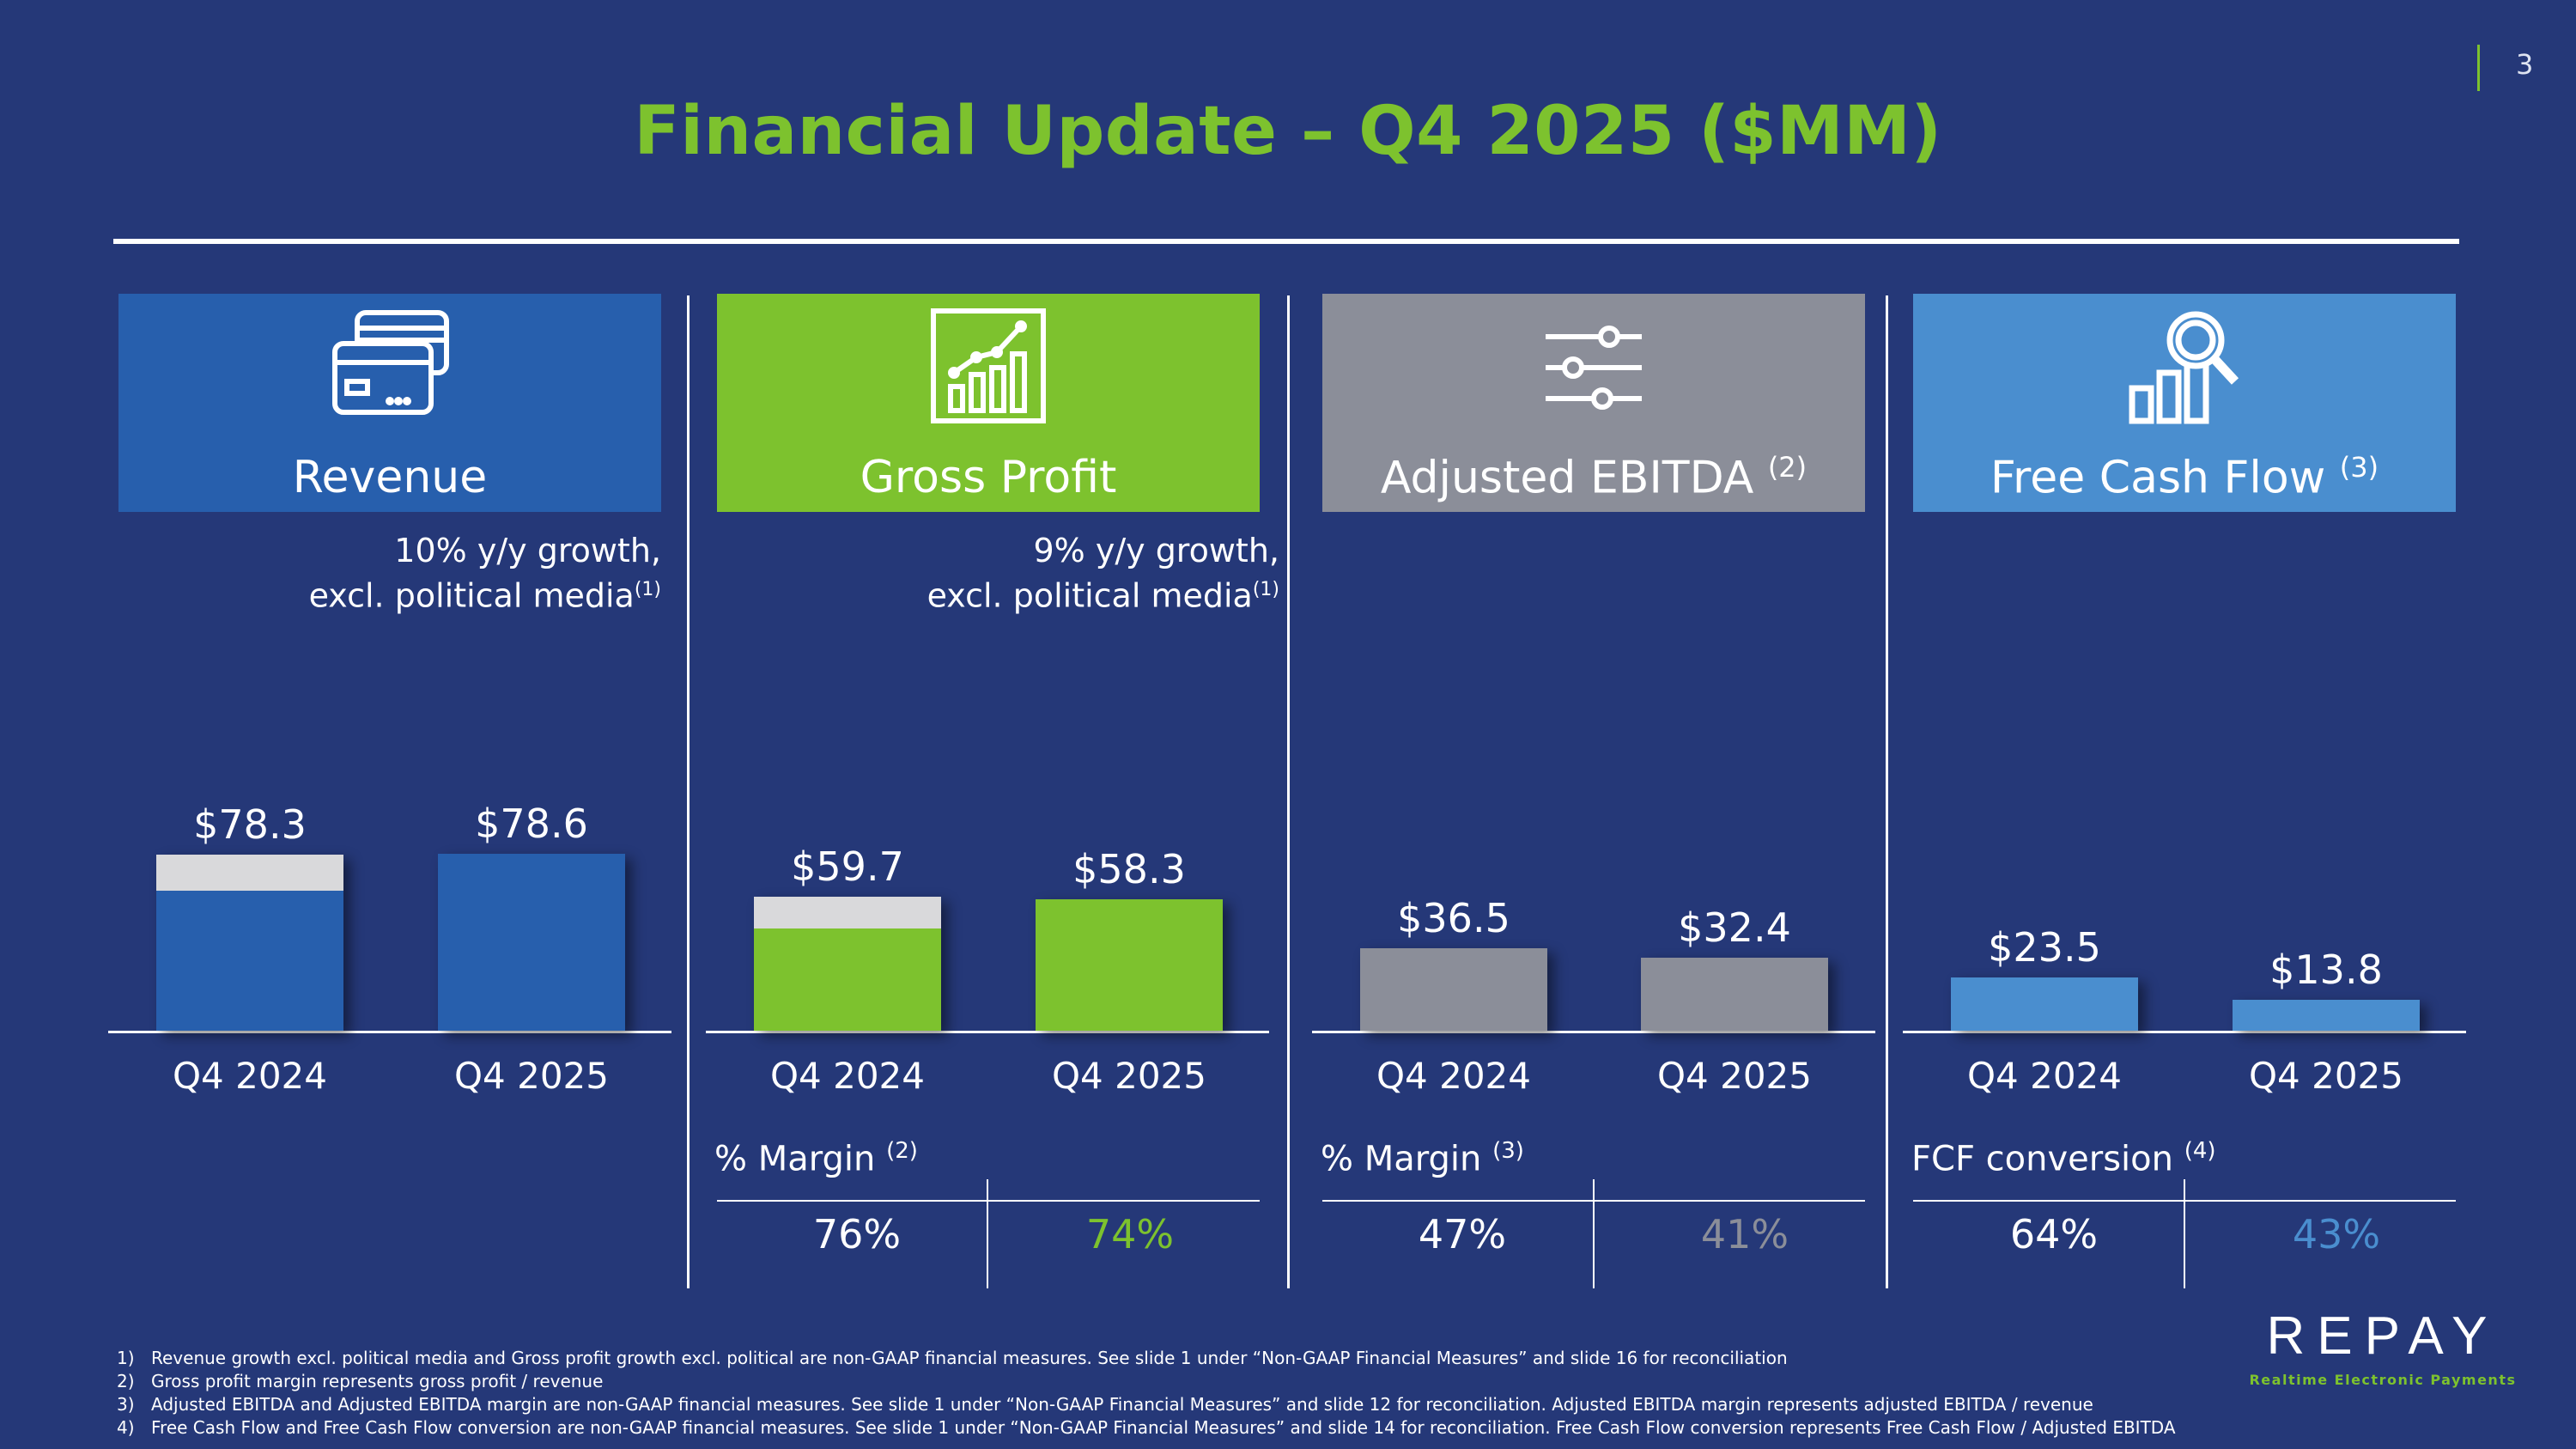 This screenshot has width=2576, height=1449. I want to click on revenue-header: Revenue, so click(389, 403).